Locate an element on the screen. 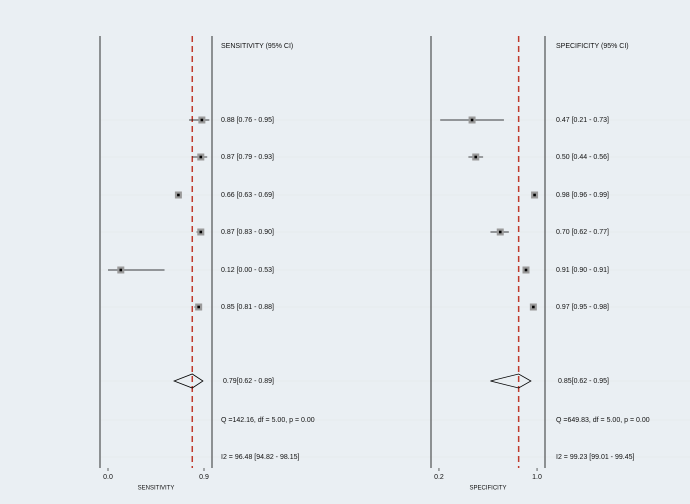 The image size is (690, 504). study-label: 0.66 [0.63 - 0.69] is located at coordinates (247, 195).